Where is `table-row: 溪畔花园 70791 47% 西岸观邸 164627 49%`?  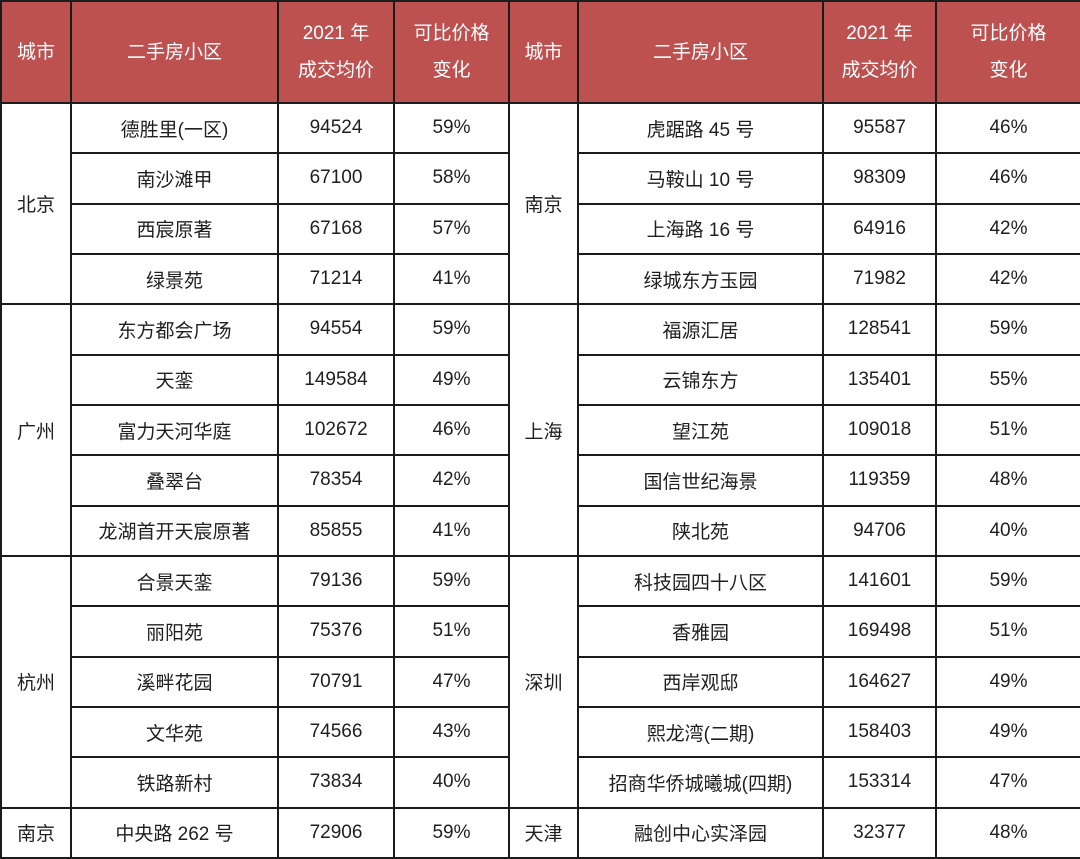
table-row: 溪畔花园 70791 47% 西岸观邸 164627 49% is located at coordinates (540, 681).